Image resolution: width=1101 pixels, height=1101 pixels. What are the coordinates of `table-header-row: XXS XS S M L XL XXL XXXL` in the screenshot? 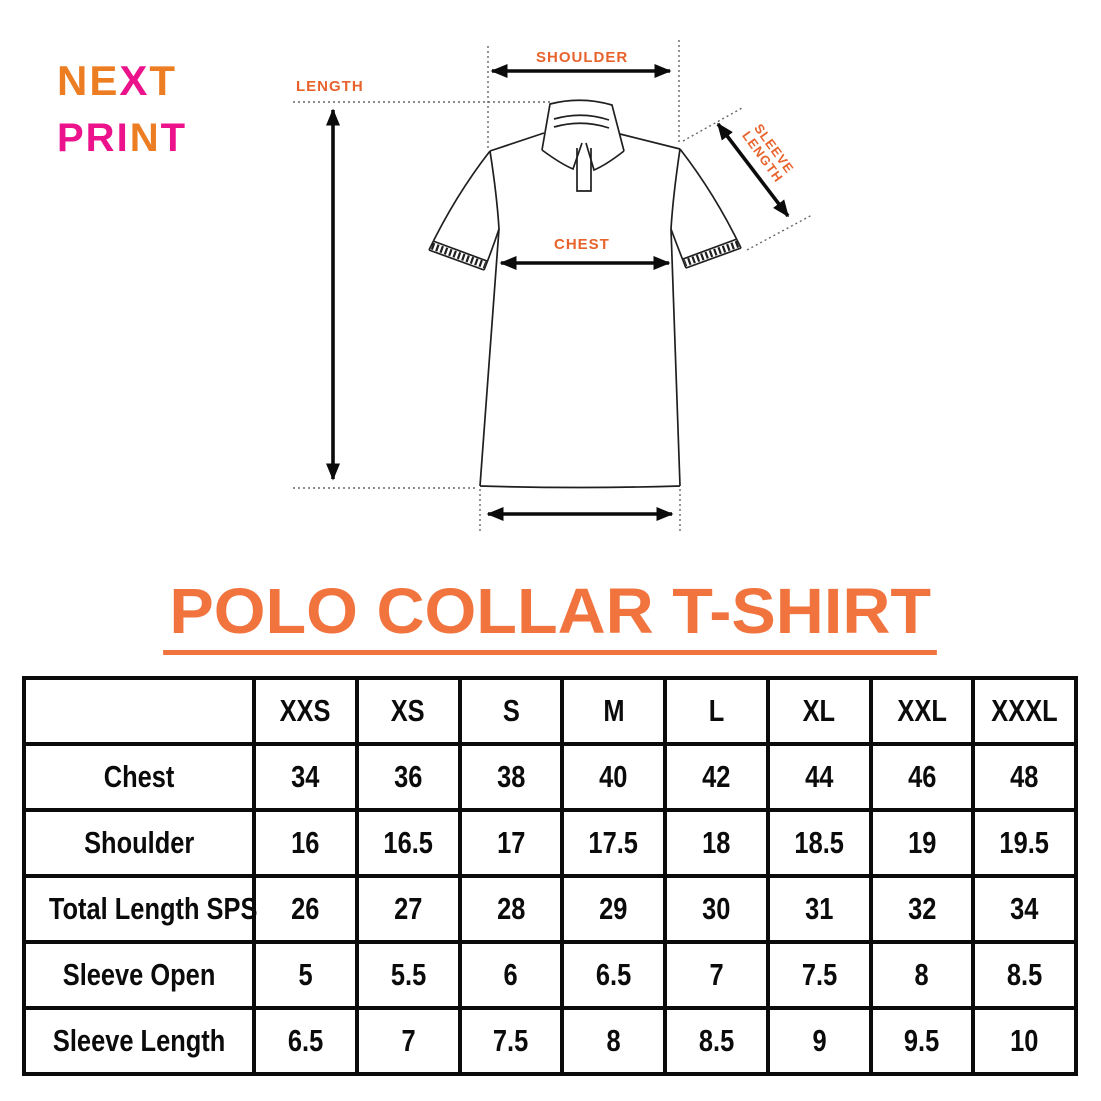 It's located at (550, 711).